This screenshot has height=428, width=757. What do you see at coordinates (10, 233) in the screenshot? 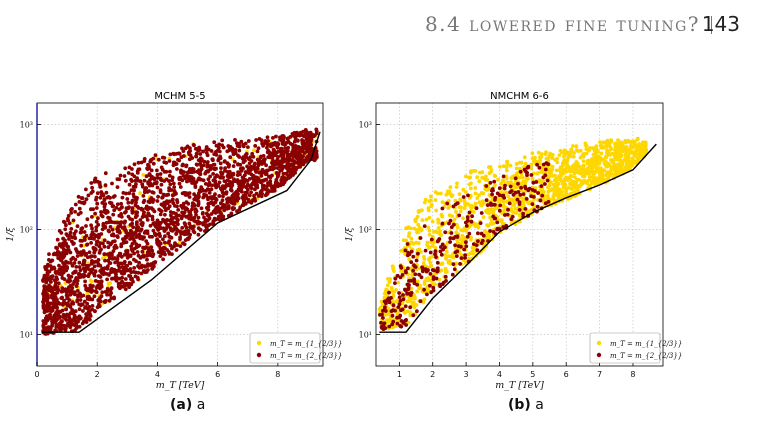
I see `y-axis-label: 1/ξ` at bounding box center [10, 233].